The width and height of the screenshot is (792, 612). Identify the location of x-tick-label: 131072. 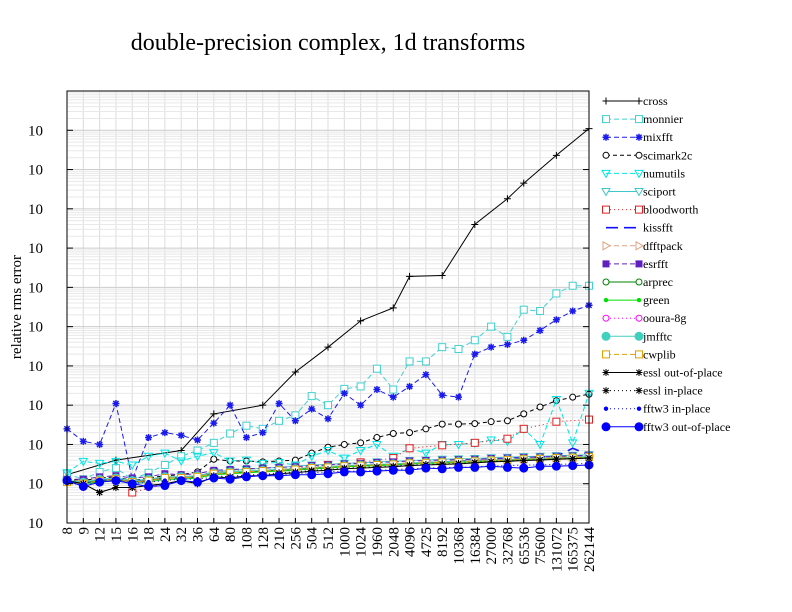
(557, 549).